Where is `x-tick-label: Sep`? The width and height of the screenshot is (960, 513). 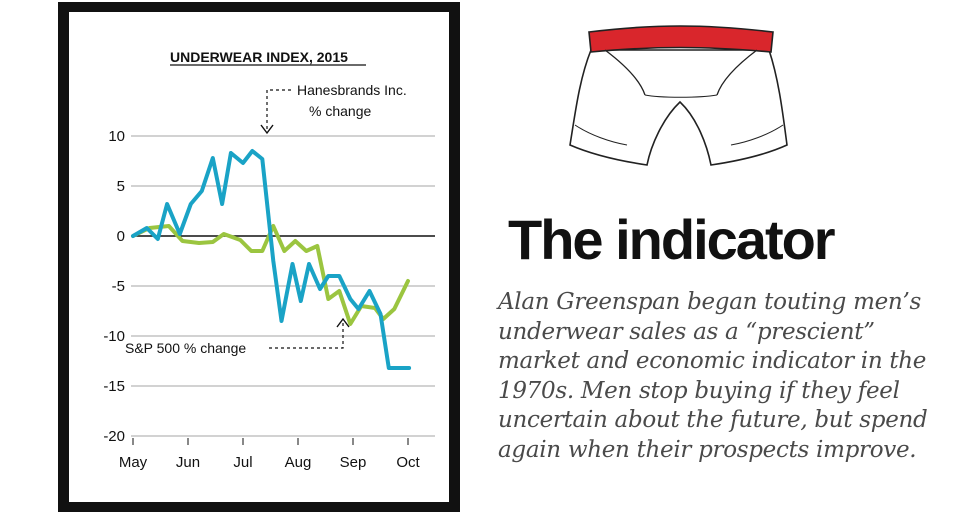 x-tick-label: Sep is located at coordinates (353, 462).